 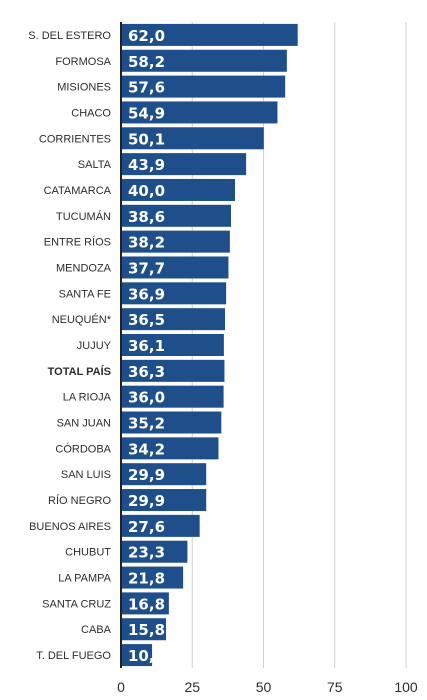 What do you see at coordinates (69, 36) in the screenshot?
I see `category-label: S. DEL ESTERO` at bounding box center [69, 36].